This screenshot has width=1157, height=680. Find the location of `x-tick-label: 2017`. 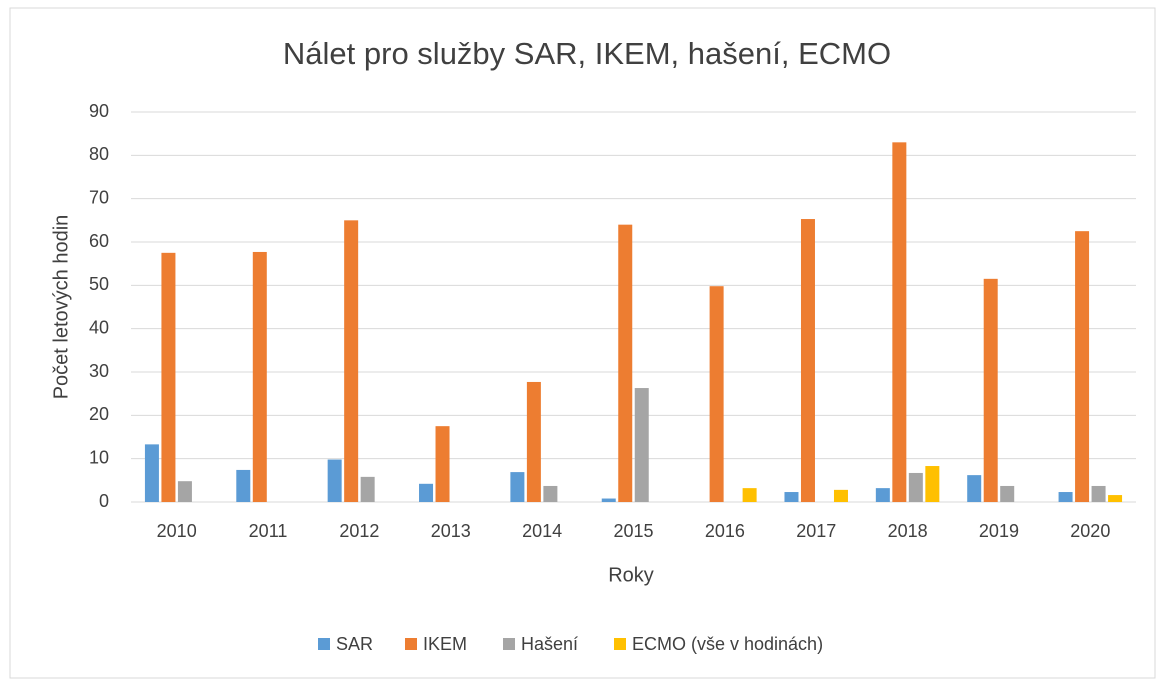

x-tick-label: 2017 is located at coordinates (816, 531).